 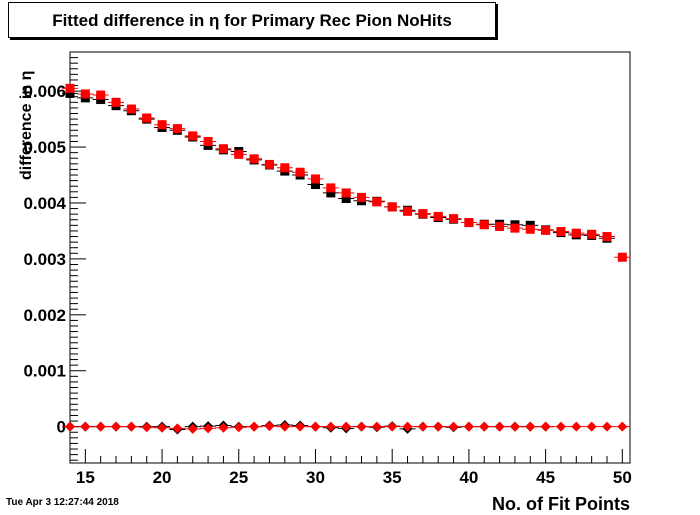 What do you see at coordinates (54, 256) in the screenshot?
I see `y-axis: 0 0.001 0.002 0.003 0.004 0.005 0.006` at bounding box center [54, 256].